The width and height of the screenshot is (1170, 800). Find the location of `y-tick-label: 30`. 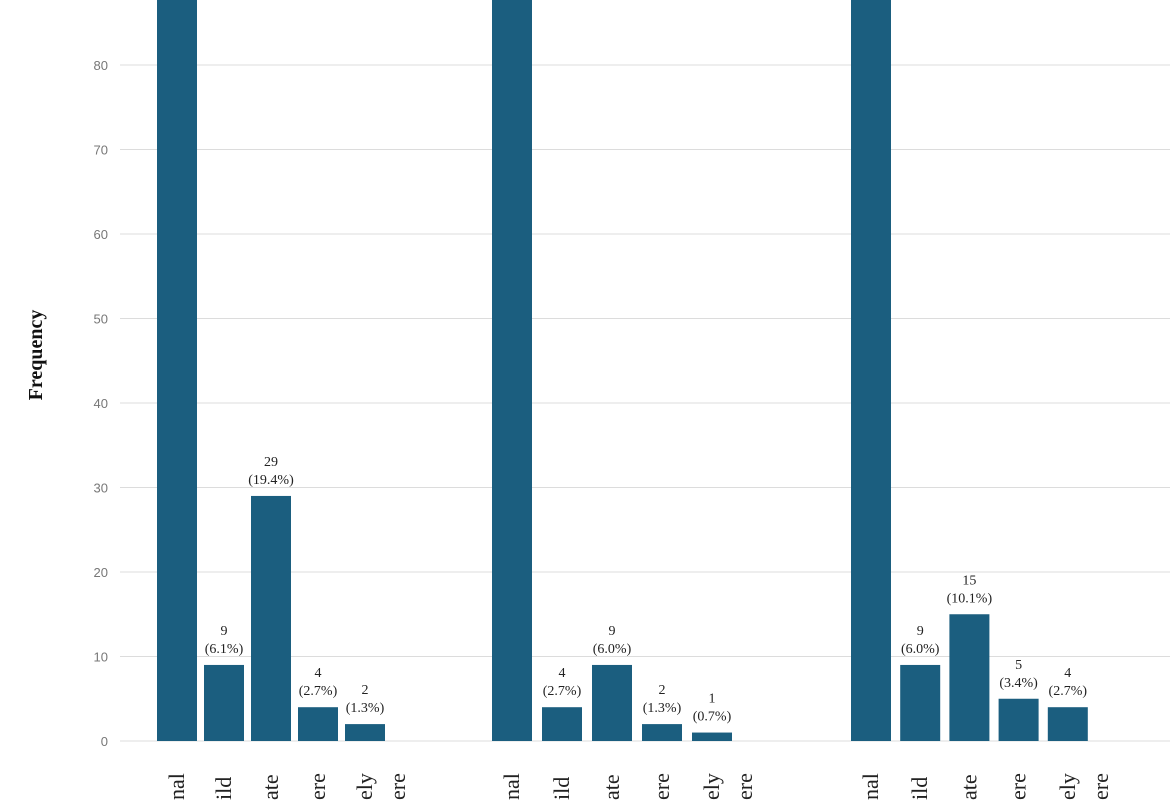

y-tick-label: 30 is located at coordinates (101, 488).